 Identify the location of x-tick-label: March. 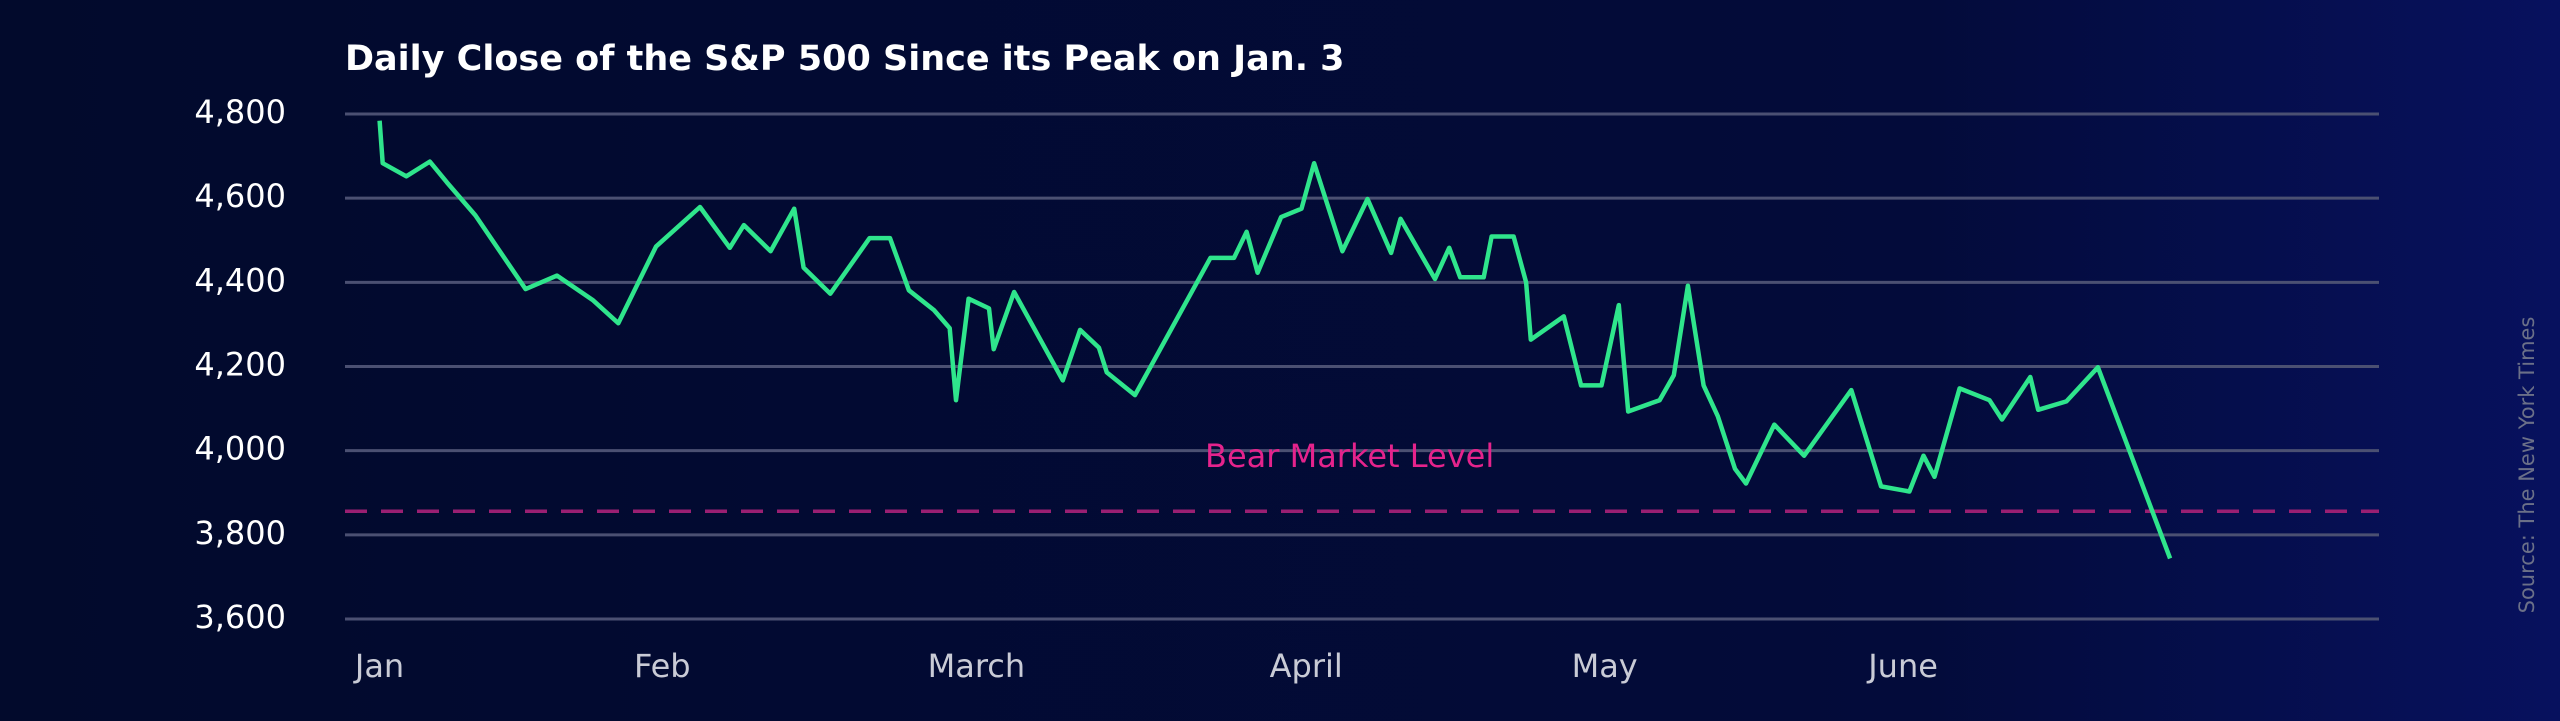
(977, 666).